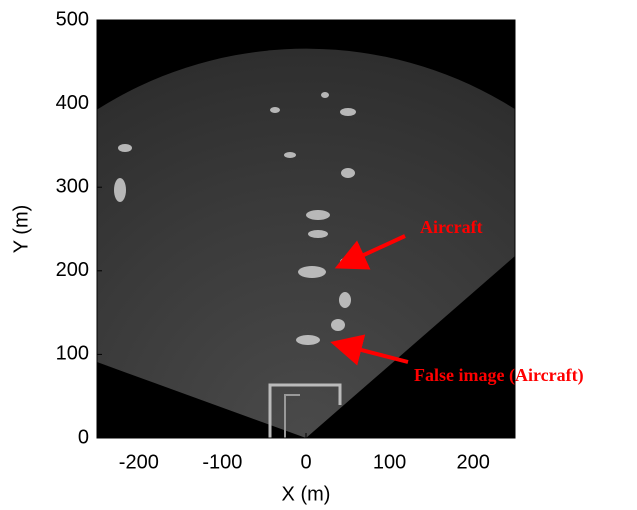 Image resolution: width=637 pixels, height=510 pixels. Describe the element at coordinates (72, 354) in the screenshot. I see `y-tick-label: 100` at that location.